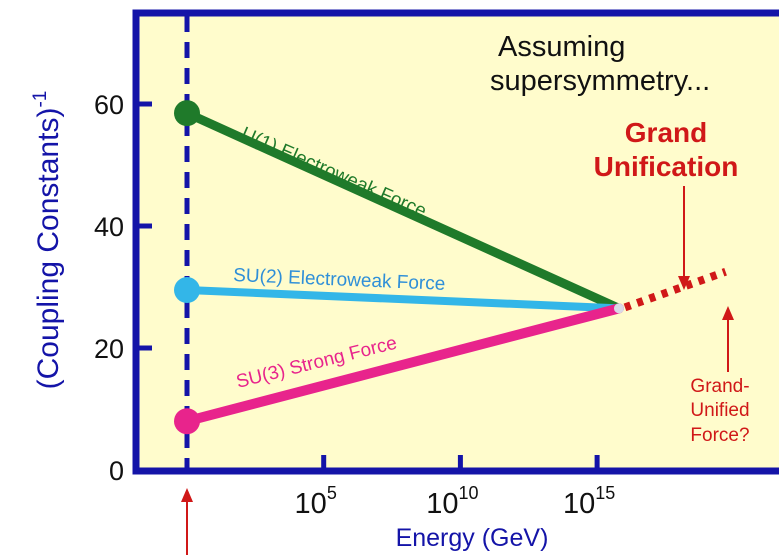 This screenshot has height=555, width=779. Describe the element at coordinates (187, 290) in the screenshot. I see `su2-start-point` at that location.